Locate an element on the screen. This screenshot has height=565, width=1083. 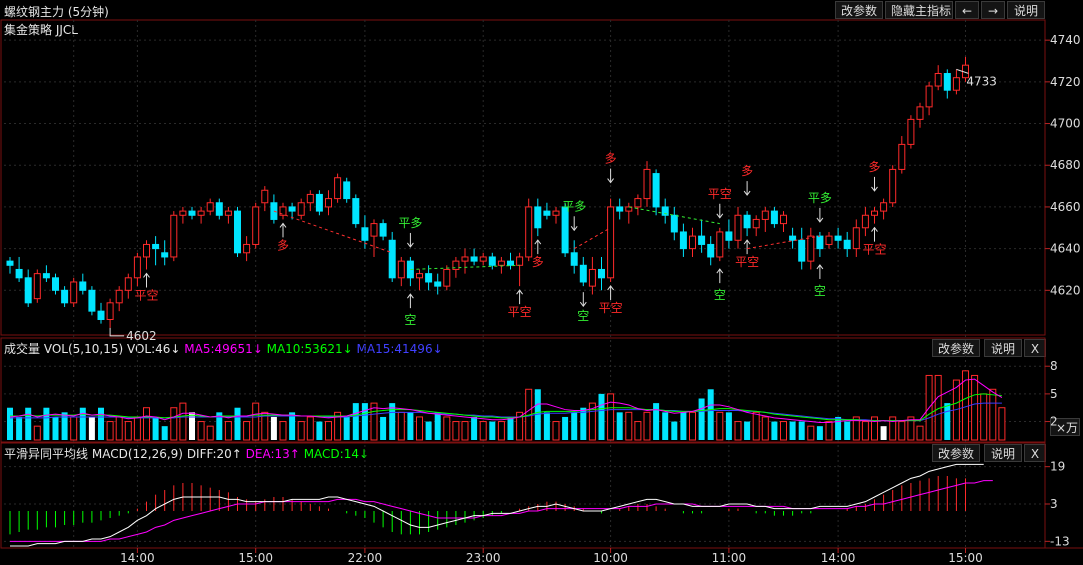
strategy-label: 集金策略 JJCL is located at coordinates (41, 30).